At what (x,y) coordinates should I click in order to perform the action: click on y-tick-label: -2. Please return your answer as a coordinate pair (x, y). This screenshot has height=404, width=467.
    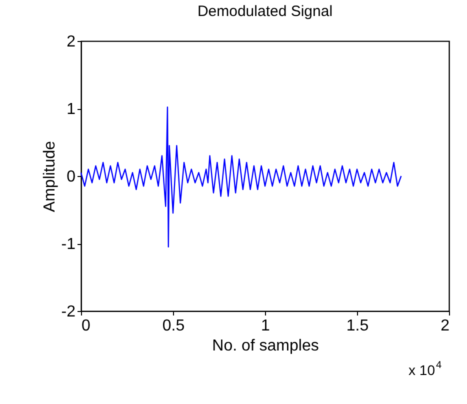
    Looking at the image, I should click on (68, 312).